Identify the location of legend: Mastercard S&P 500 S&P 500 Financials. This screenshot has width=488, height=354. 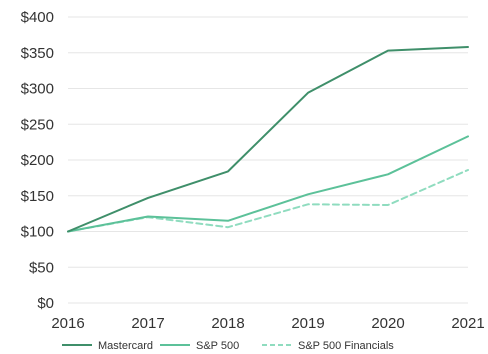
(228, 346).